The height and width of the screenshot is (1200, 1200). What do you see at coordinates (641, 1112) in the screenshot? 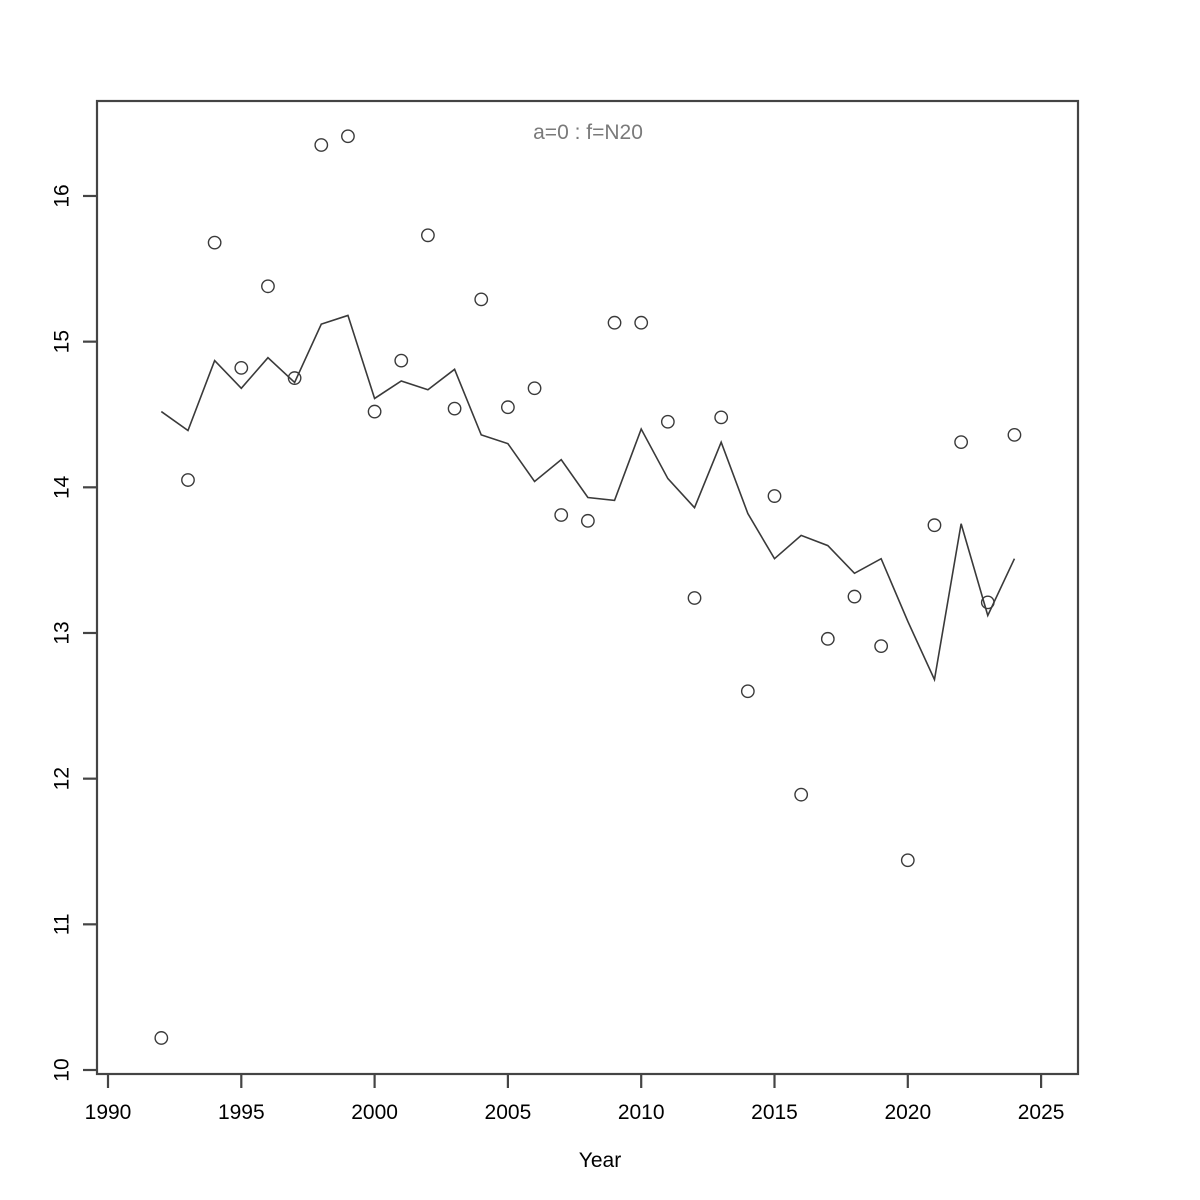
I see `x-tick-label: 2010` at bounding box center [641, 1112].